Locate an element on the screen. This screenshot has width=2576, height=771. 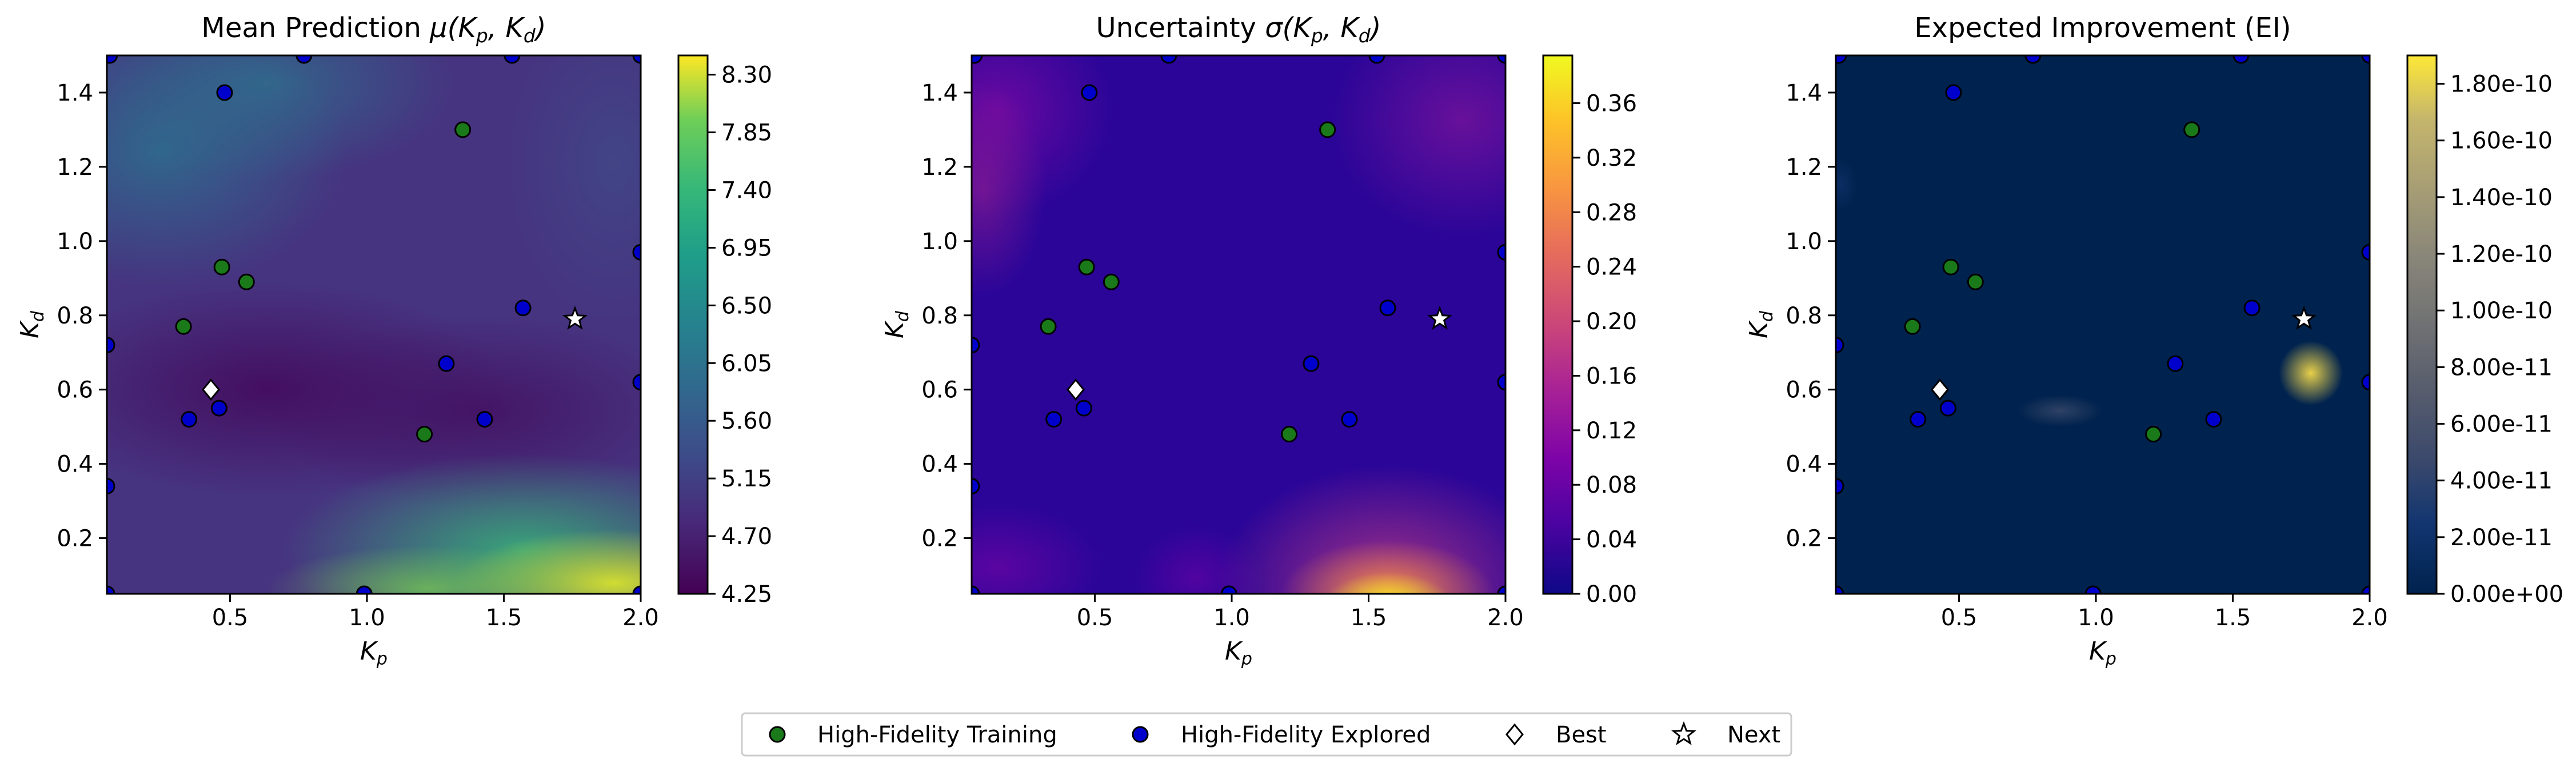
x-tick-label: 0.5 is located at coordinates (1095, 618).